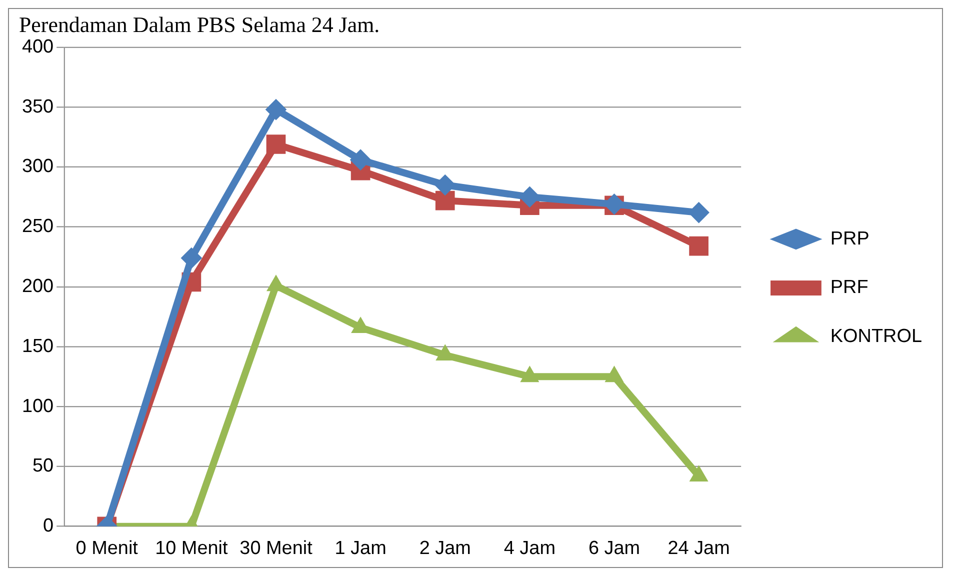 This screenshot has width=957, height=580. I want to click on y-tick-label: 0, so click(48, 526).